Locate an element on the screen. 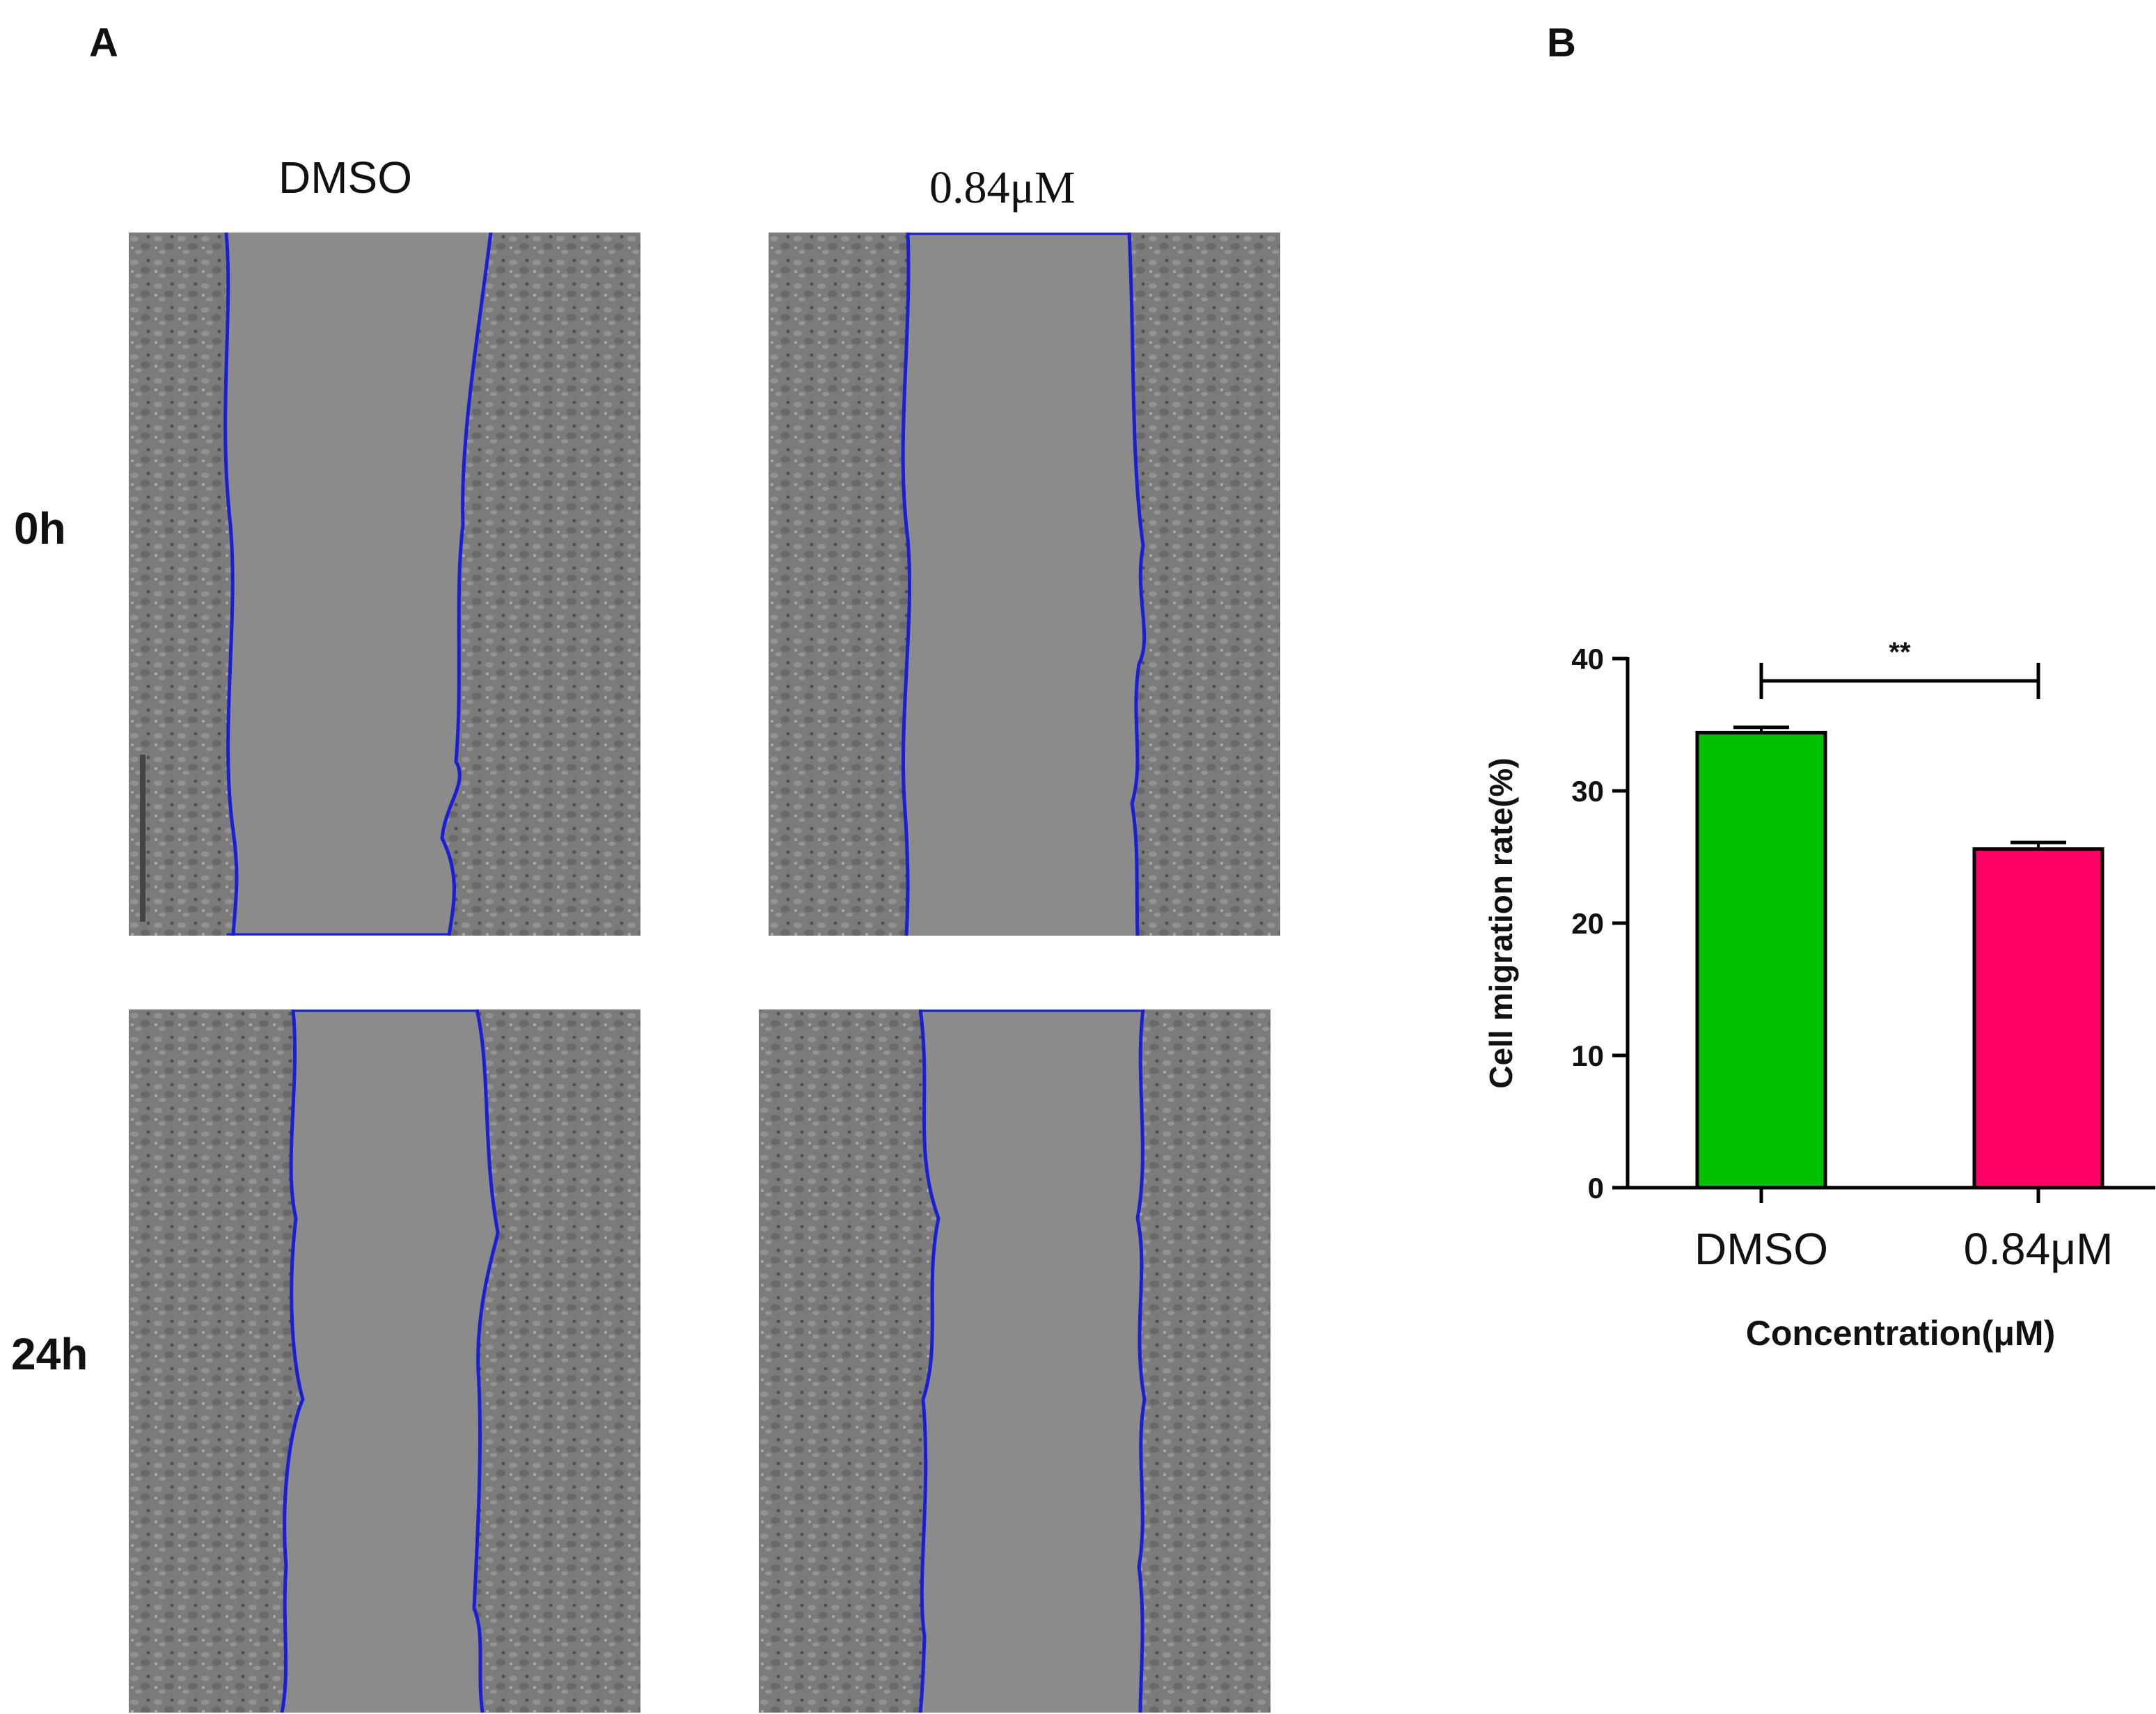 This screenshot has width=2156, height=1714. y-tick-label: 0 is located at coordinates (1596, 1188).